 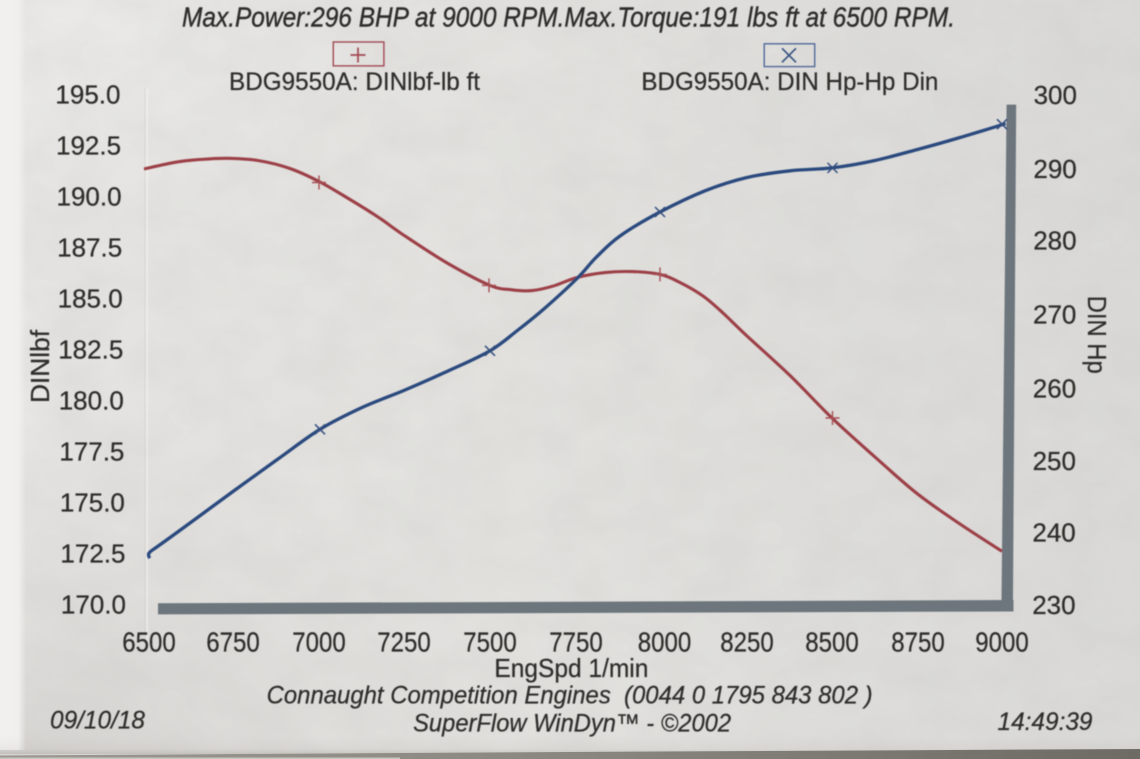 What do you see at coordinates (1055, 95) in the screenshot?
I see `svg-text: 300` at bounding box center [1055, 95].